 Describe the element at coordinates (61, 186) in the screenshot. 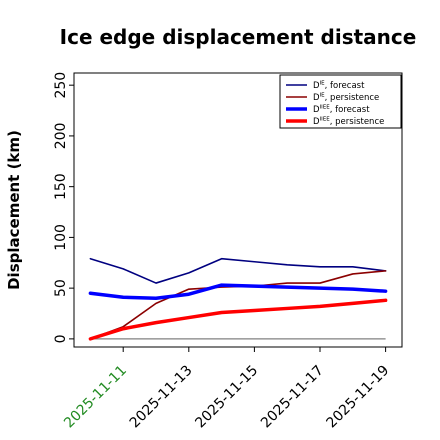

I see `y-tick-label: 150` at that location.